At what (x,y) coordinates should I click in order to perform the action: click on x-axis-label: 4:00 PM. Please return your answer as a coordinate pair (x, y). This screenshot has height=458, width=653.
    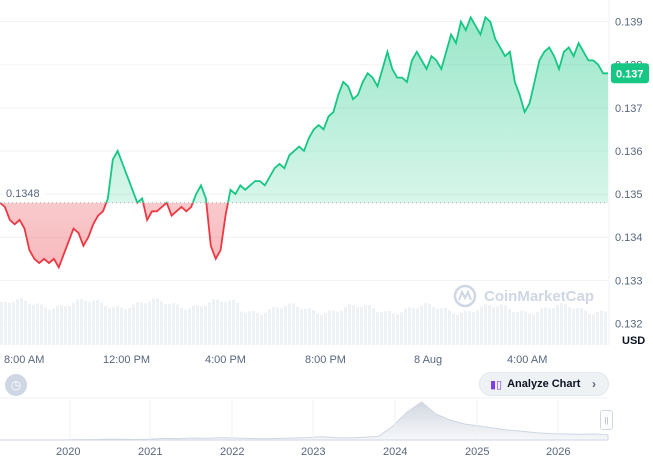
    Looking at the image, I should click on (225, 360).